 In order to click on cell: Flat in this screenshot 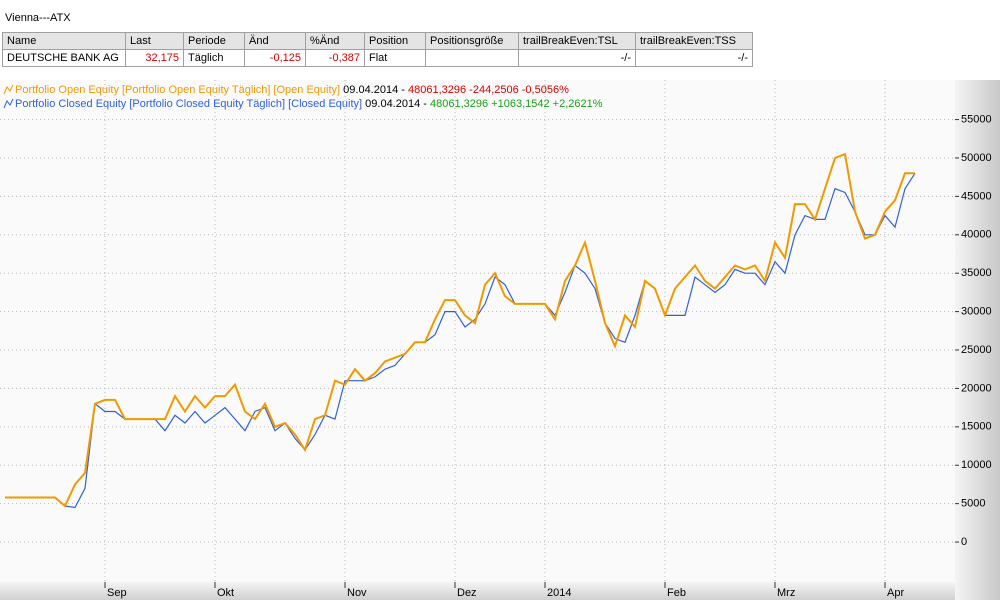, I will do `click(395, 58)`.